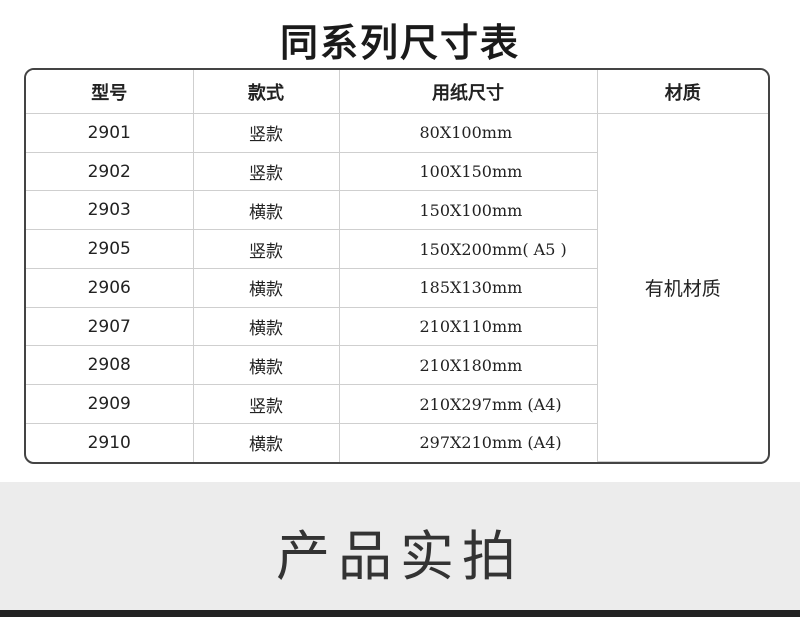 This screenshot has width=800, height=617. Describe the element at coordinates (110, 92) in the screenshot. I see `header-model: 型号` at that location.